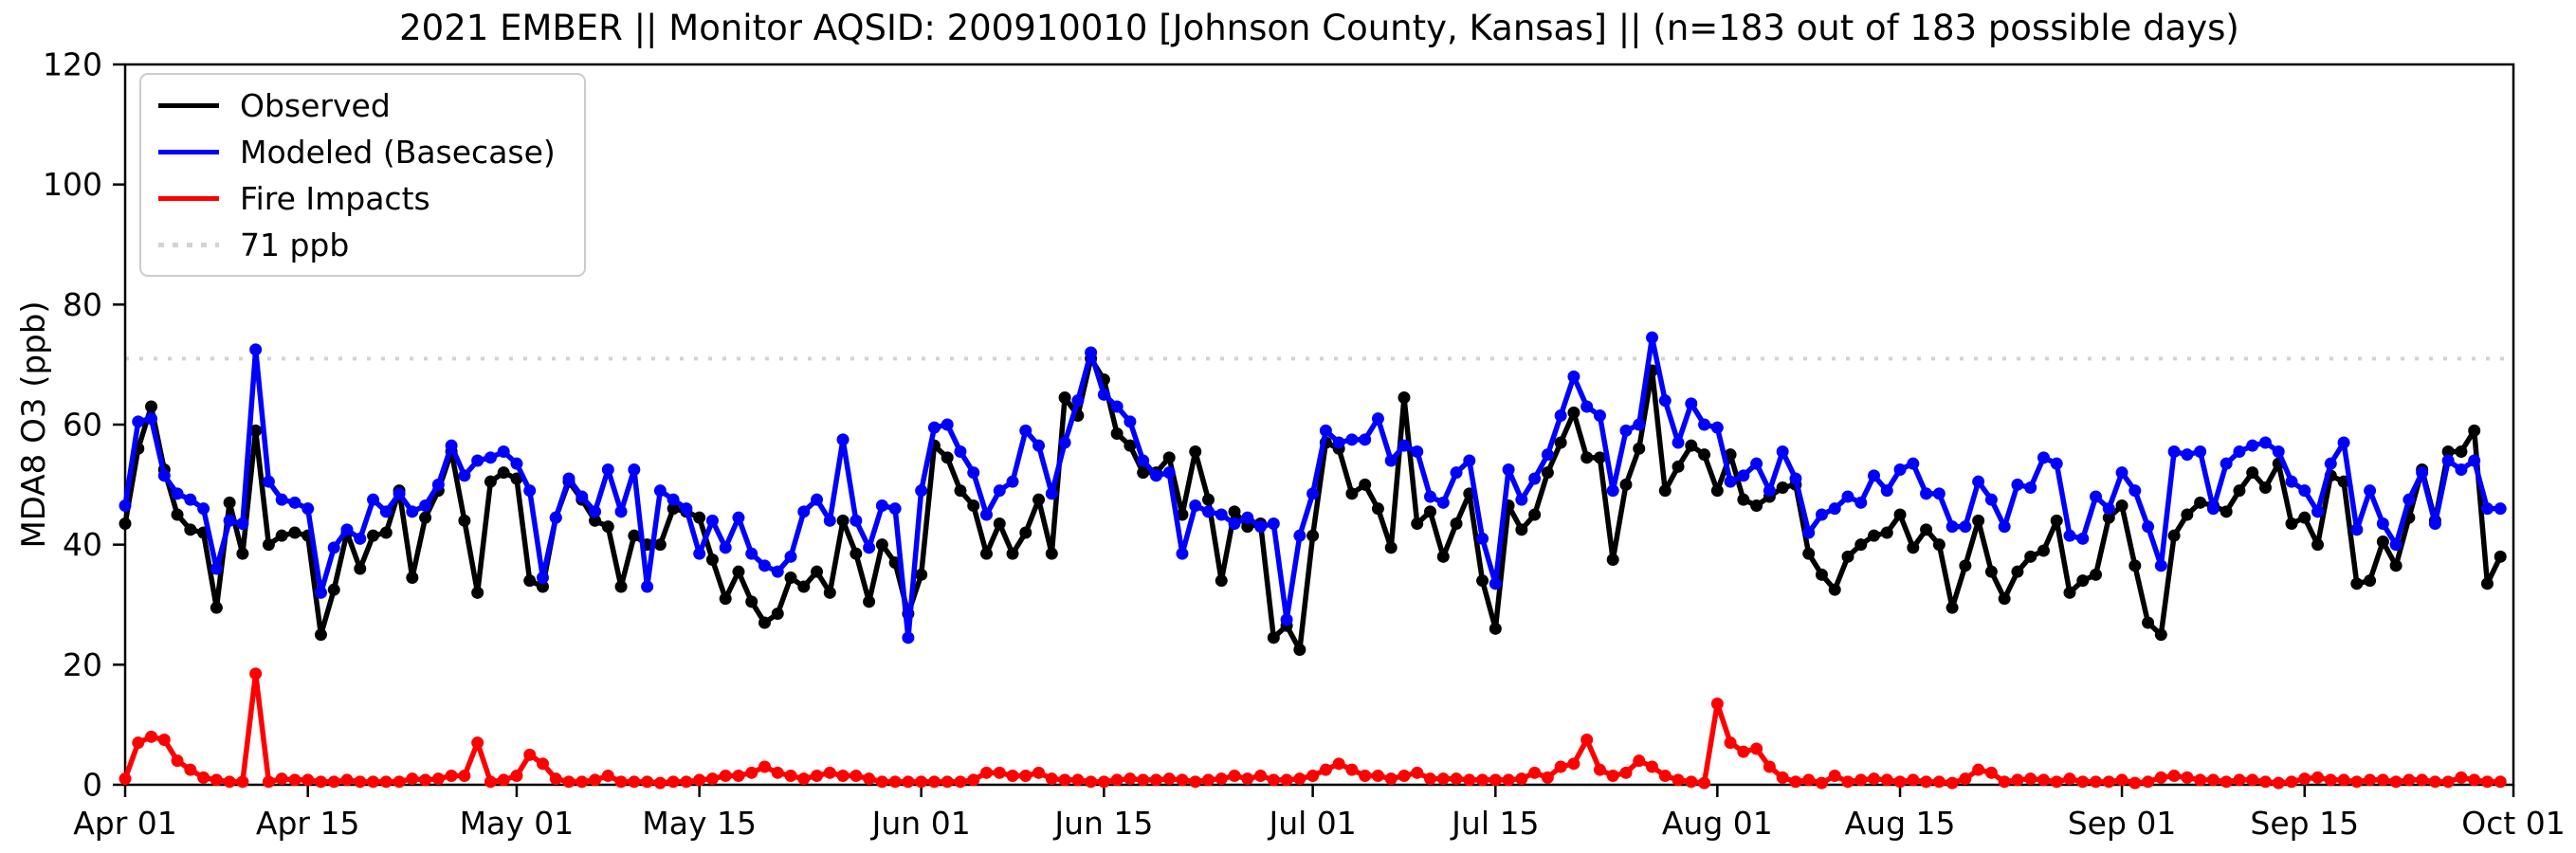  What do you see at coordinates (2122, 823) in the screenshot?
I see `x-tick-label: Sep 01` at bounding box center [2122, 823].